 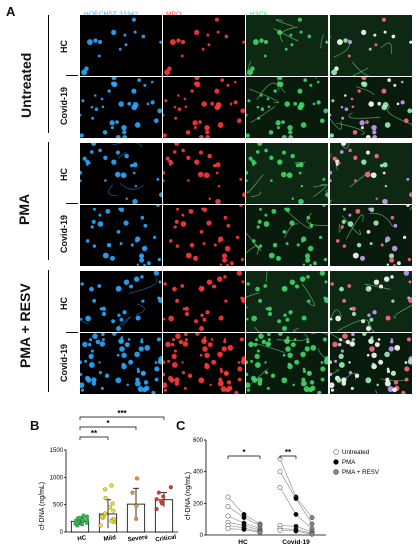 I want to click on chart-c-legend-label: PMA + RESV, so click(x=361, y=472).